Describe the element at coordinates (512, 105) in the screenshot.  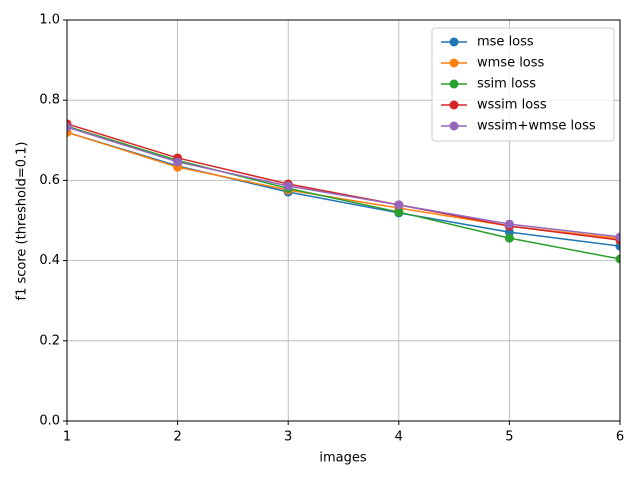
I see `legend-label: wssim loss` at that location.